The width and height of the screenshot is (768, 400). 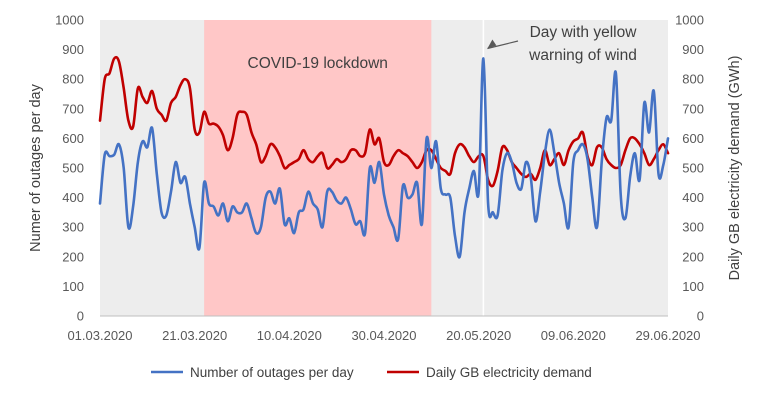 What do you see at coordinates (582, 55) in the screenshot?
I see `wind-warning-annotation-line-2: warning of wind` at bounding box center [582, 55].